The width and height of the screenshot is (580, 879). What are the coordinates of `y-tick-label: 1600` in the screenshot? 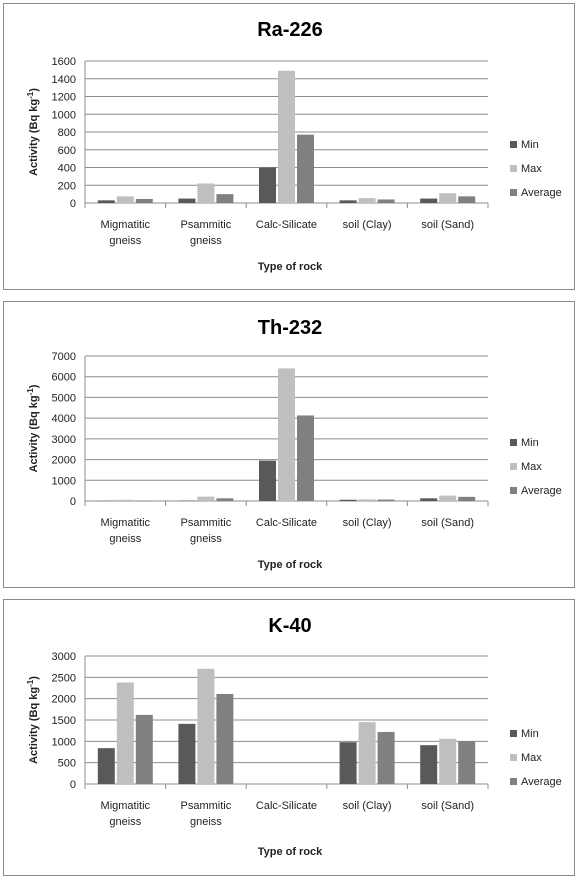 It's located at (64, 62).